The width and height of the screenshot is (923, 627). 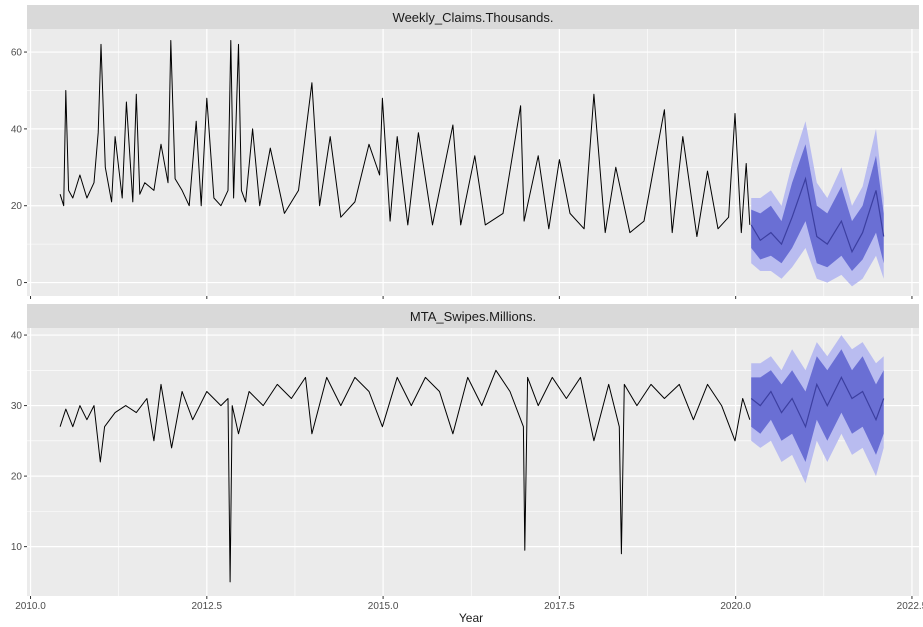 What do you see at coordinates (910, 606) in the screenshot?
I see `x-tick-label: 2022.5` at bounding box center [910, 606].